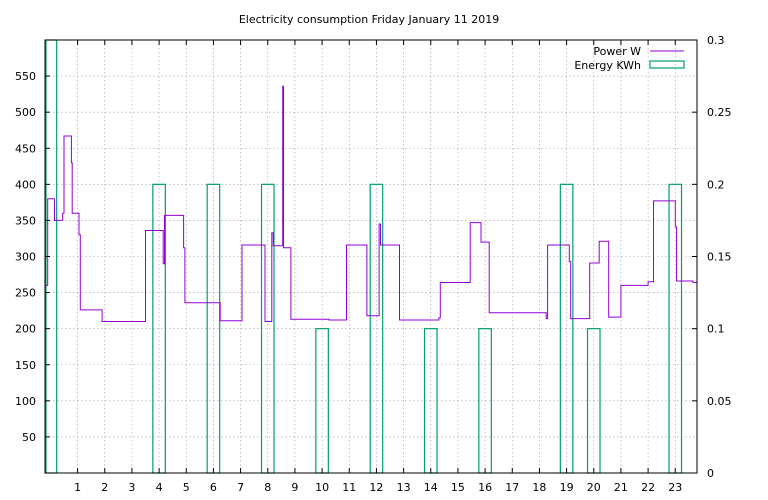  What do you see at coordinates (25, 329) in the screenshot?
I see `y-tick-label: 200` at bounding box center [25, 329].